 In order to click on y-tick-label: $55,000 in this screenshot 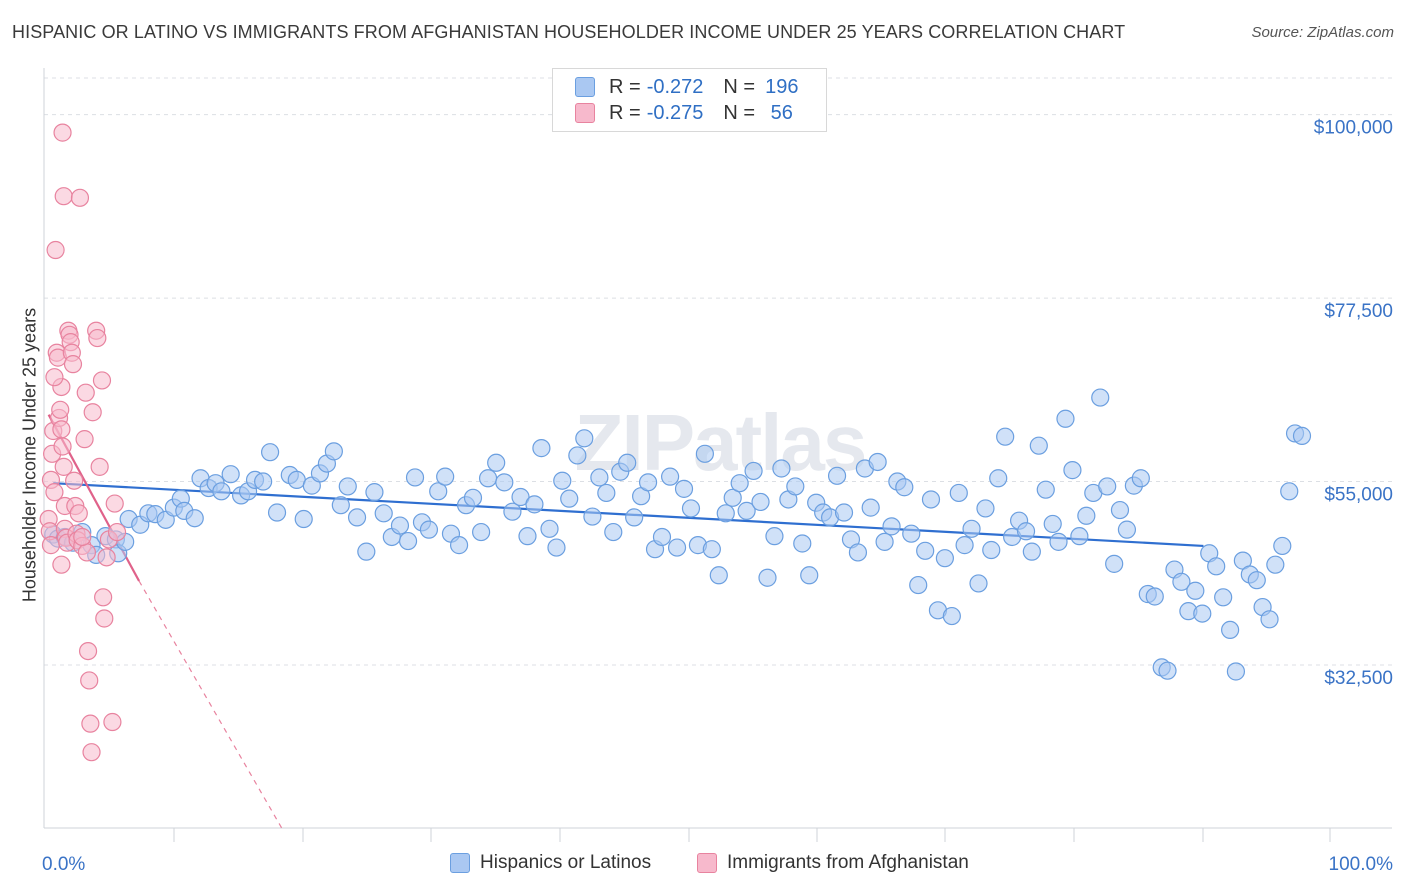, I will do `click(1358, 495)`.